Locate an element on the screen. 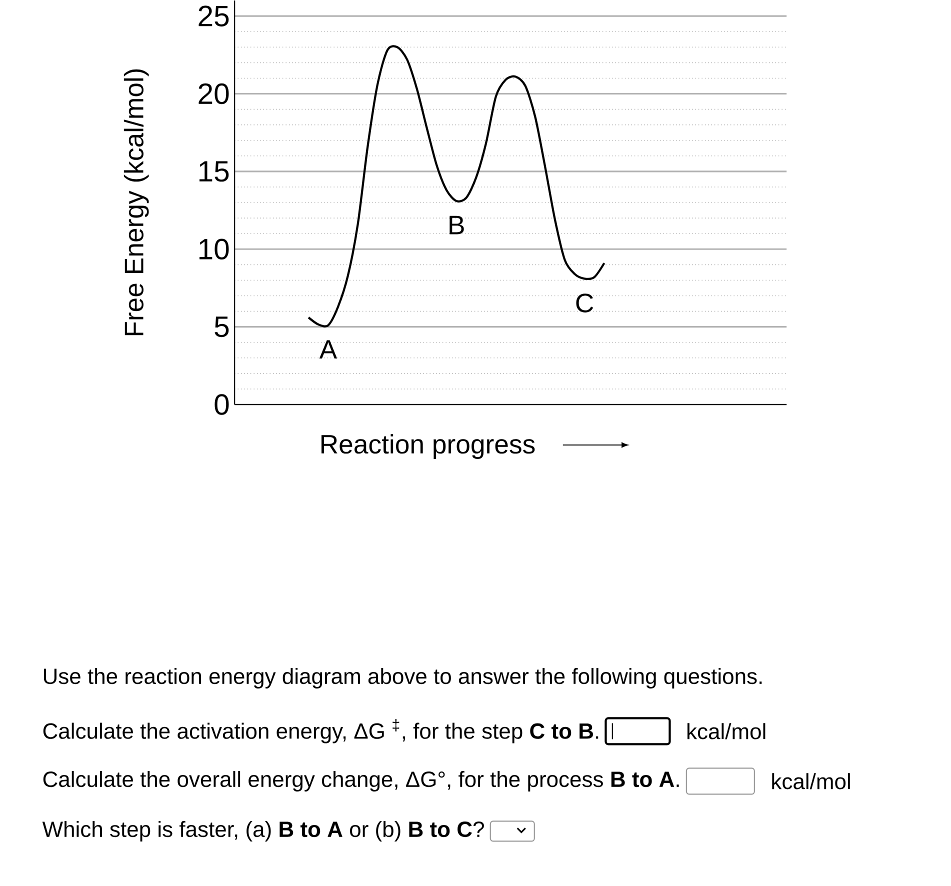 This screenshot has height=886, width=951. annotation: A is located at coordinates (328, 349).